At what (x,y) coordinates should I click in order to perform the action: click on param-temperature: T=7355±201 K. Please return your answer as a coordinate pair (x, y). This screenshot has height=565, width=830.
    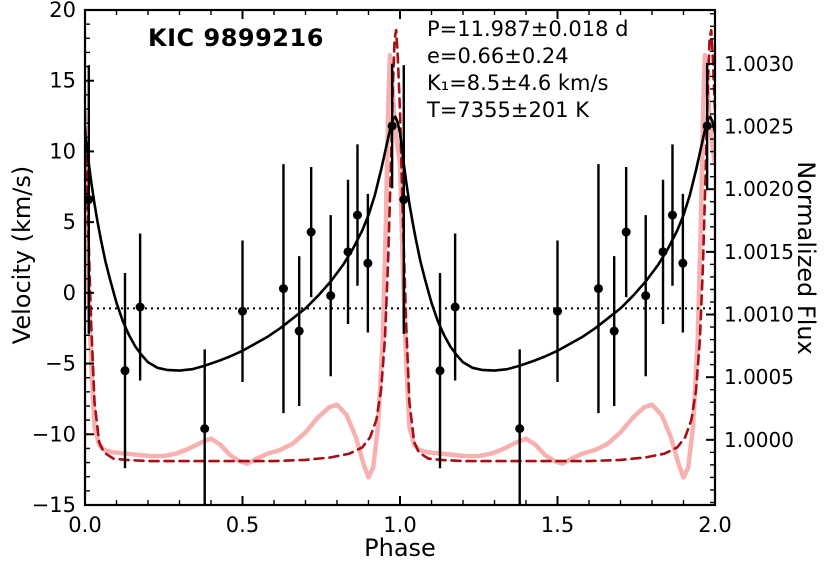
    Looking at the image, I should click on (508, 110).